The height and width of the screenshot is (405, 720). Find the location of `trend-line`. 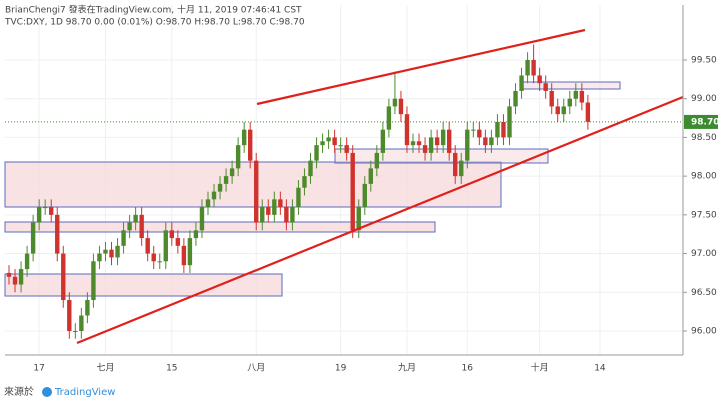

trend-line is located at coordinates (421, 67).